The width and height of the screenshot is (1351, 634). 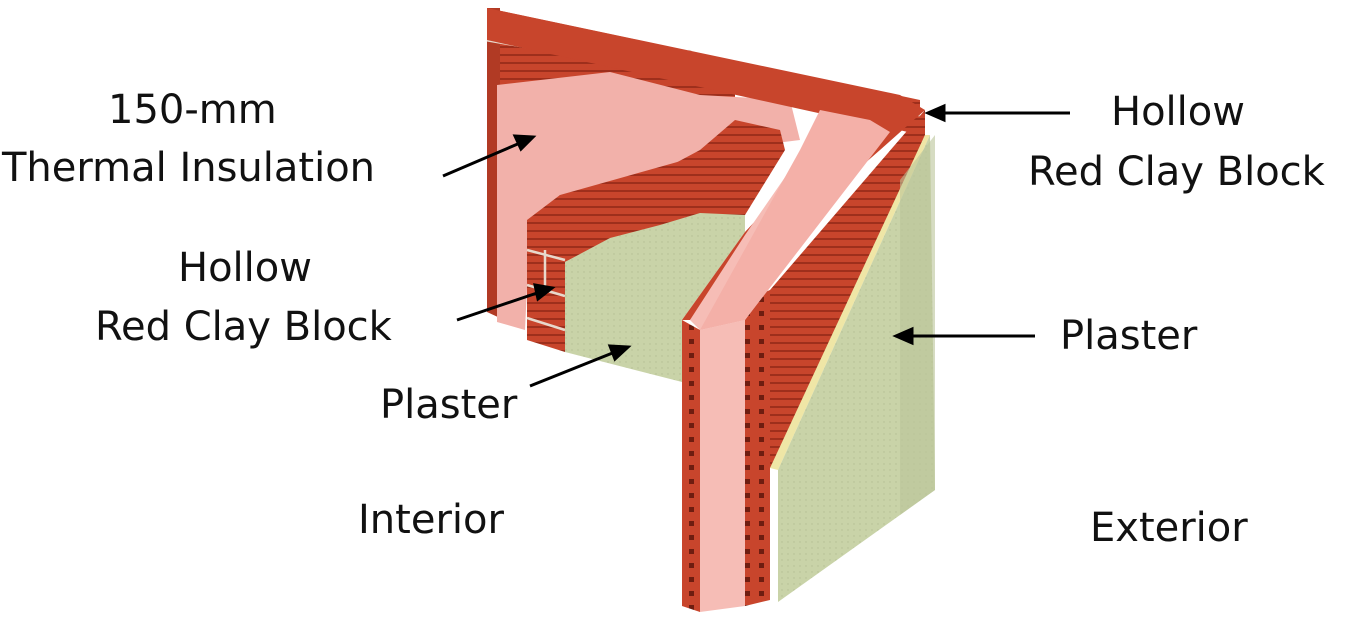 I want to click on exterior-label: Exterior, so click(x=1169, y=528).